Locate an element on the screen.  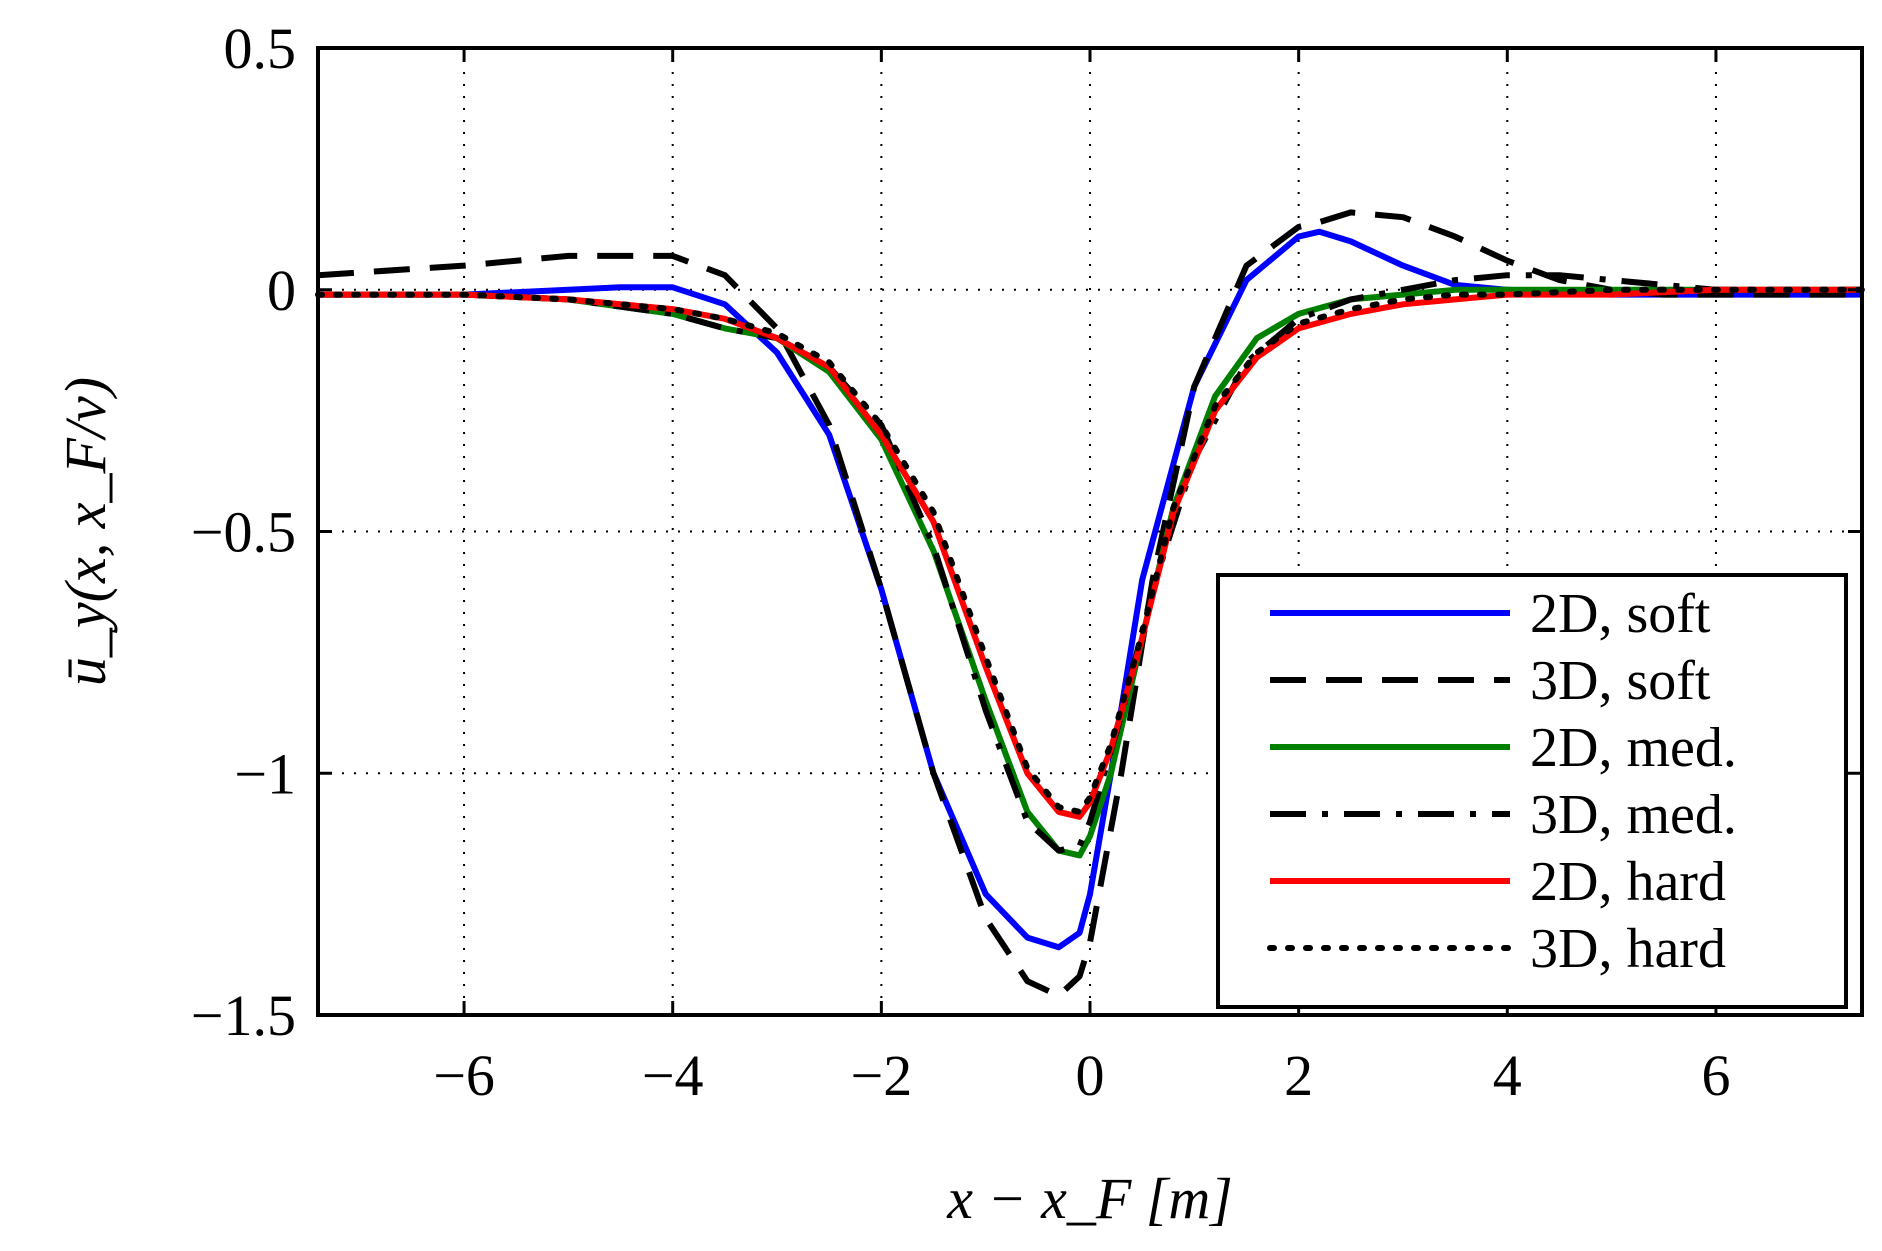
y-tick-label: 0 is located at coordinates (281, 290).